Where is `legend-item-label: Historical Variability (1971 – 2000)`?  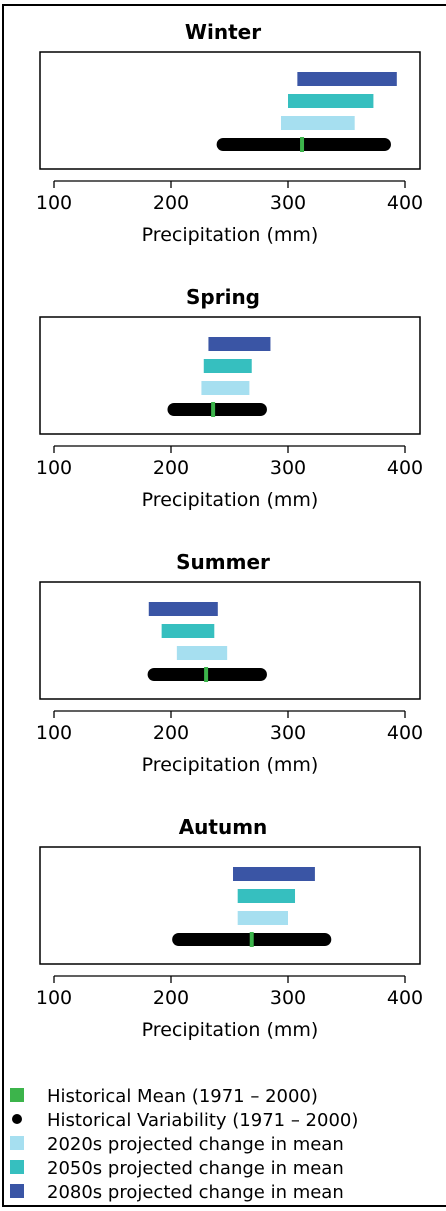
legend-item-label: Historical Variability (1971 – 2000) is located at coordinates (202, 1120).